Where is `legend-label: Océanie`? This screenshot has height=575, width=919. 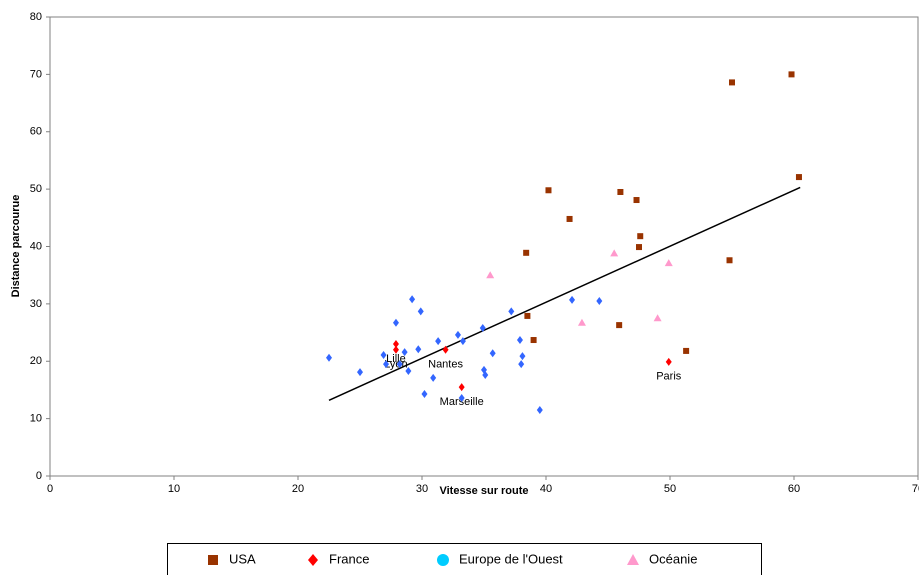 legend-label: Océanie is located at coordinates (673, 558).